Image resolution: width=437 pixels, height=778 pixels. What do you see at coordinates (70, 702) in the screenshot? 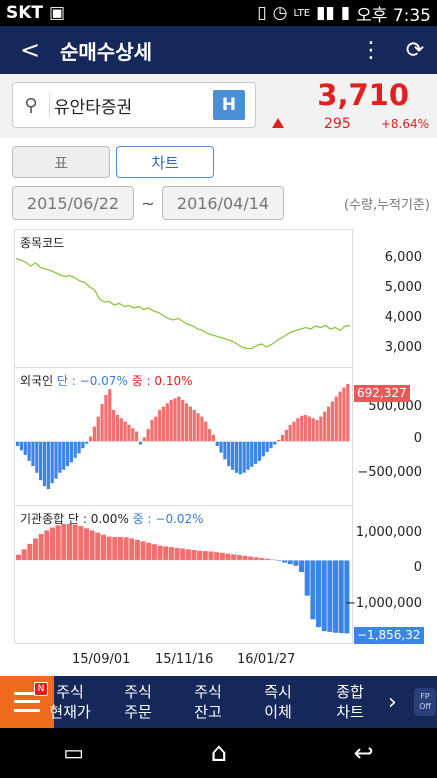
I see `nav-stock-price: 주식 현재가` at bounding box center [70, 702].